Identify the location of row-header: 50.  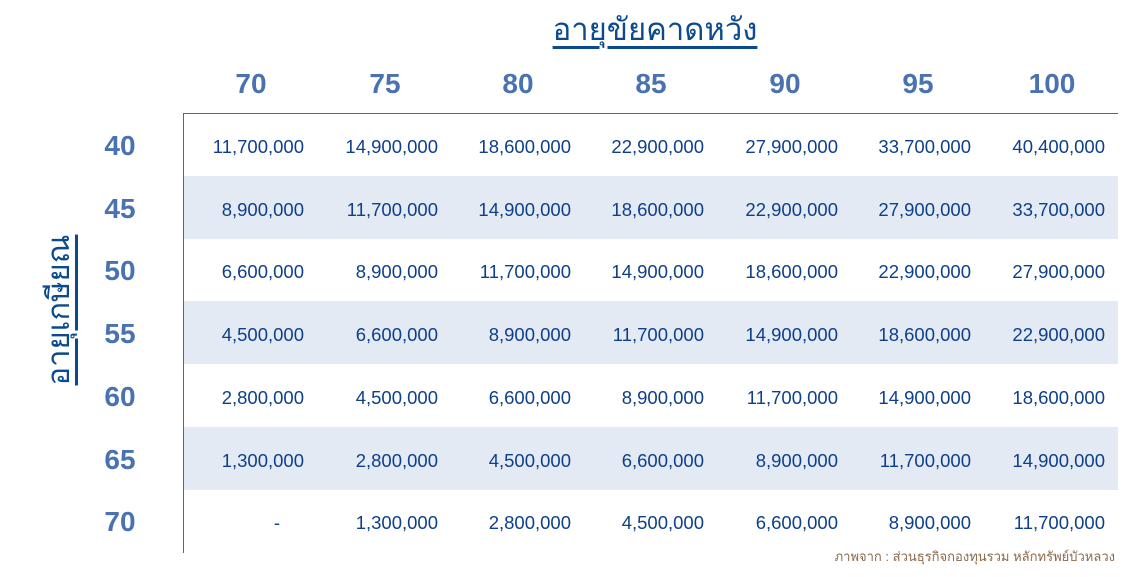
(120, 271).